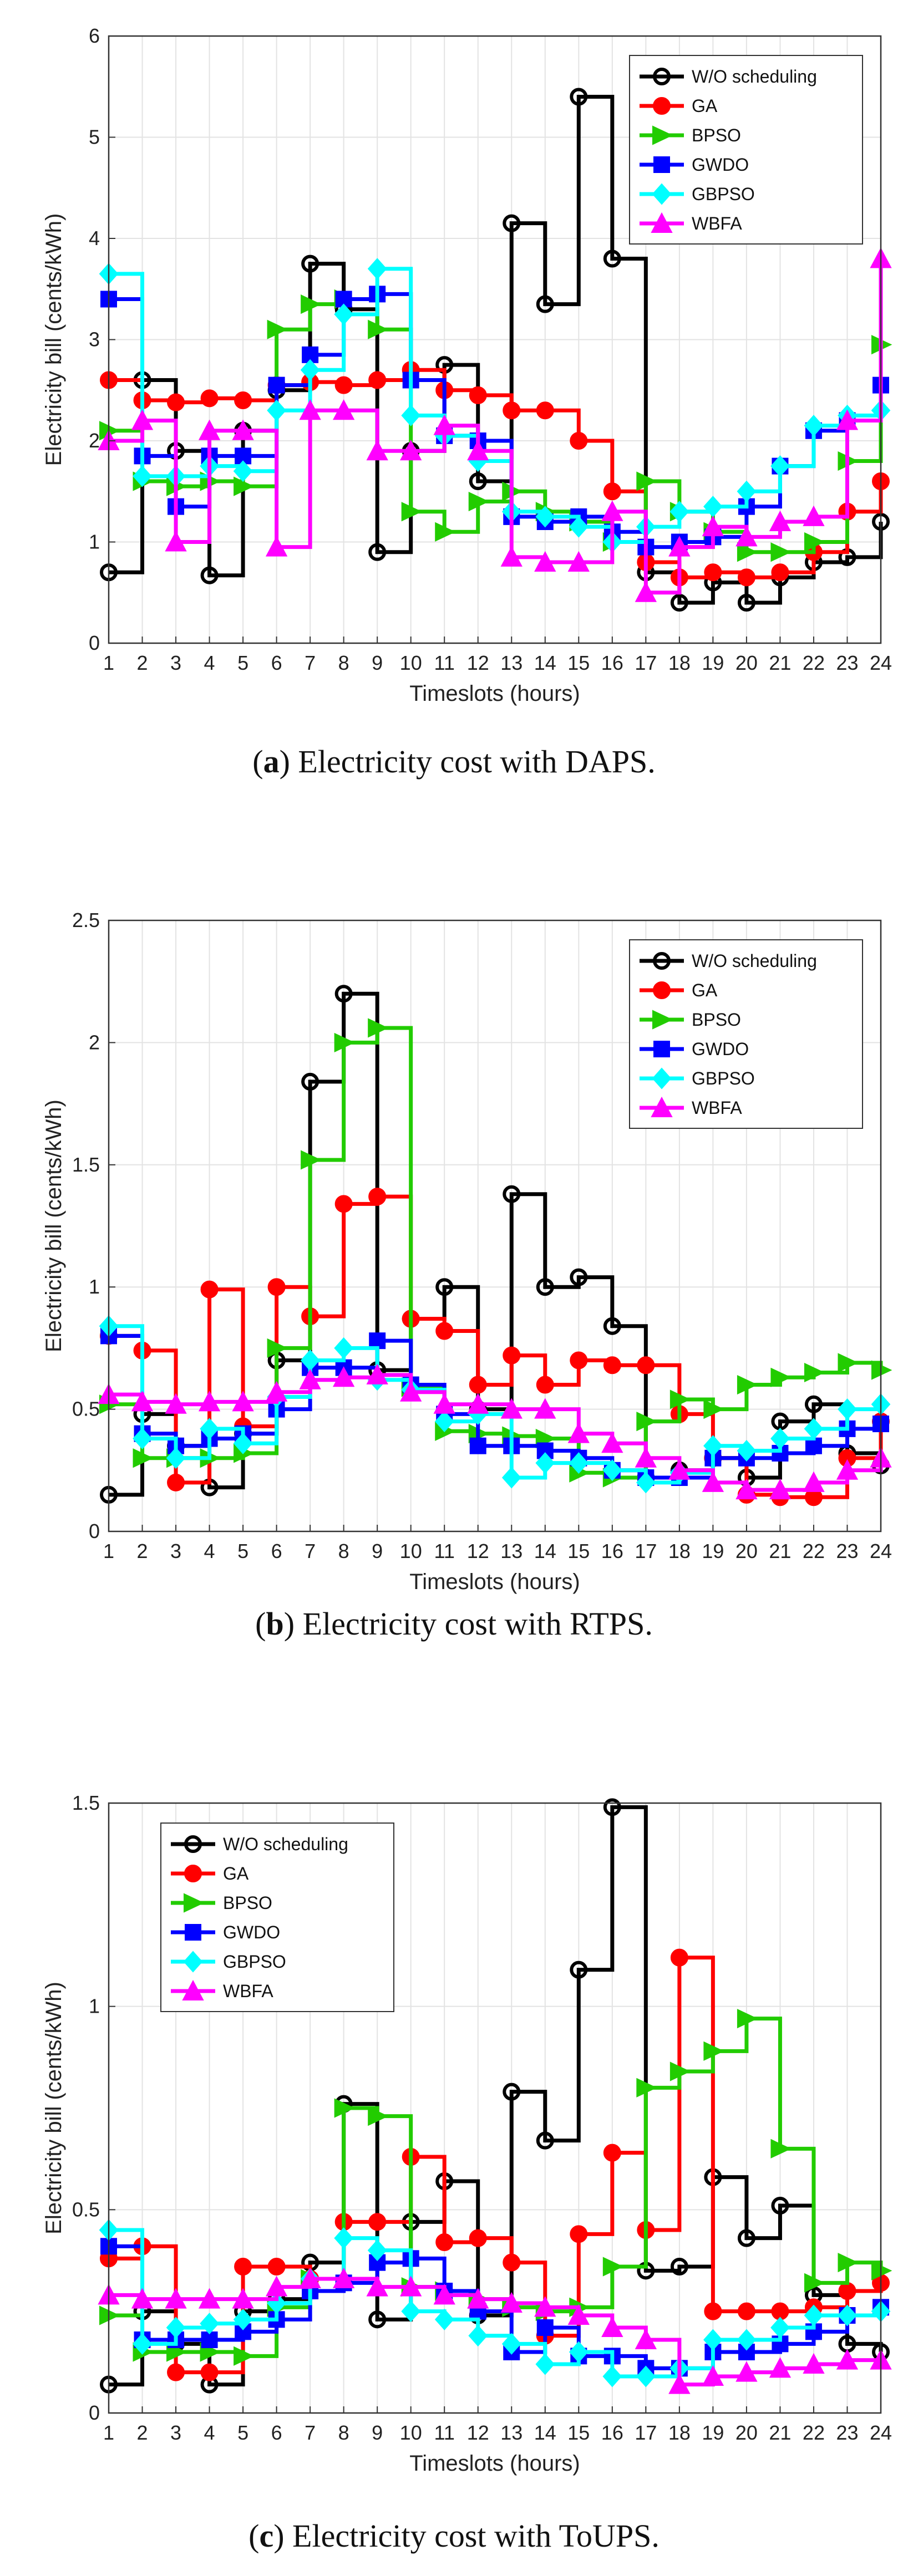 The height and width of the screenshot is (2576, 908). I want to click on x-tick-label: 24, so click(881, 663).